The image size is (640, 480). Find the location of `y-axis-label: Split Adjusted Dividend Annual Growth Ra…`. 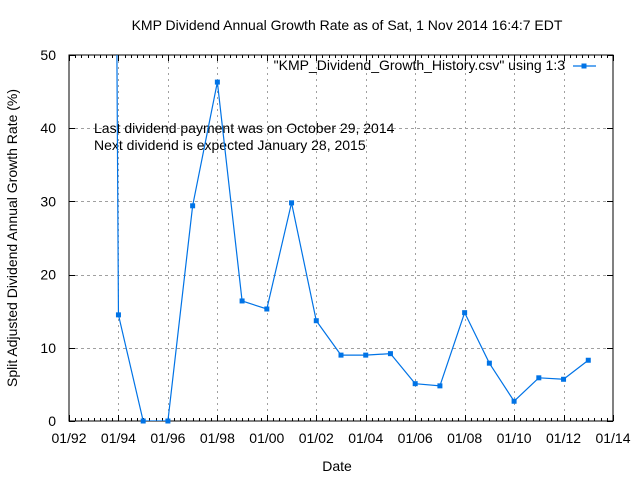

y-axis-label: Split Adjusted Dividend Annual Growth Ra… is located at coordinates (12, 238).